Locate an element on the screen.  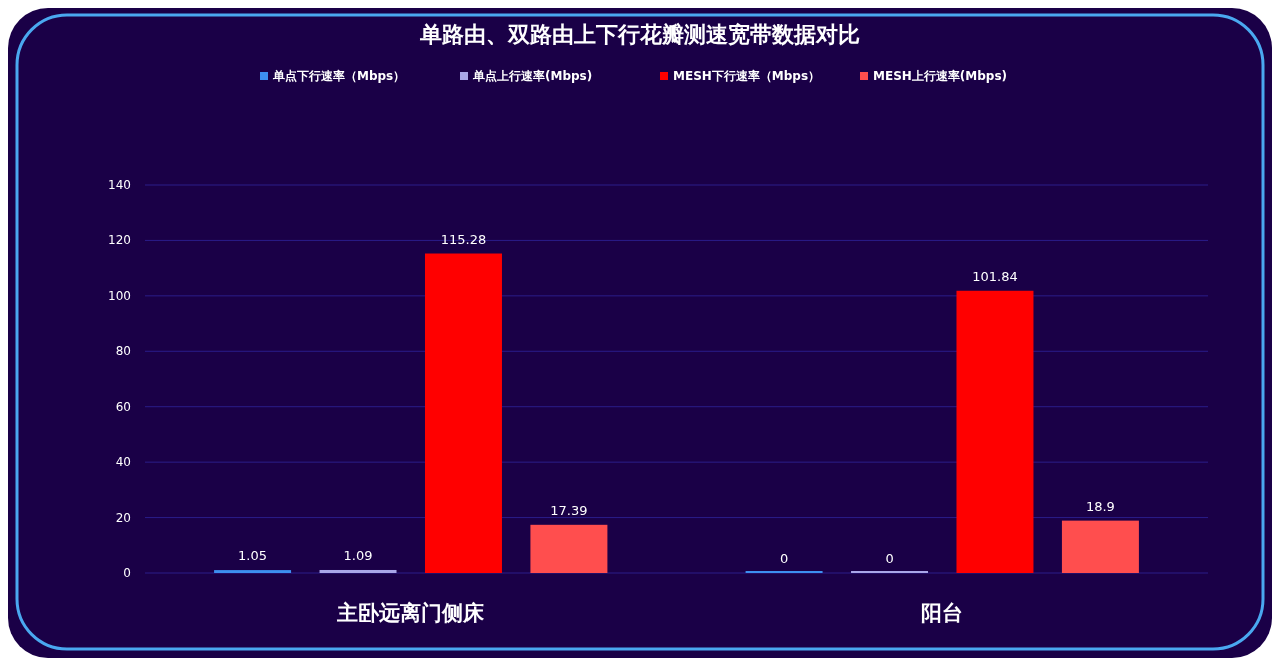
y-tick-label: 20 is located at coordinates (123, 517).